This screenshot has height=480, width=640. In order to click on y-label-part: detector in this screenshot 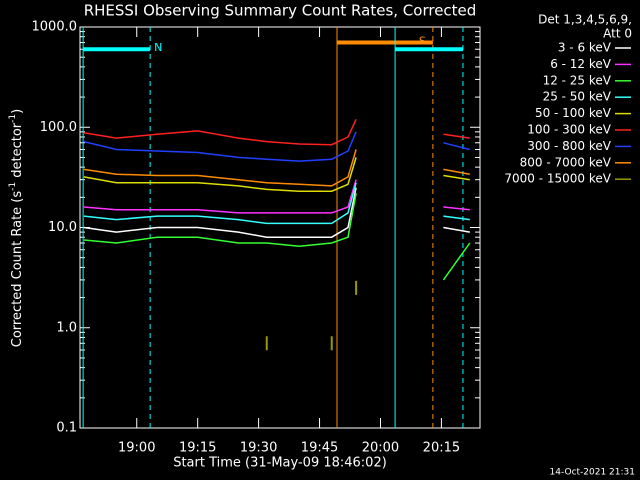, I will do `click(17, 152)`.